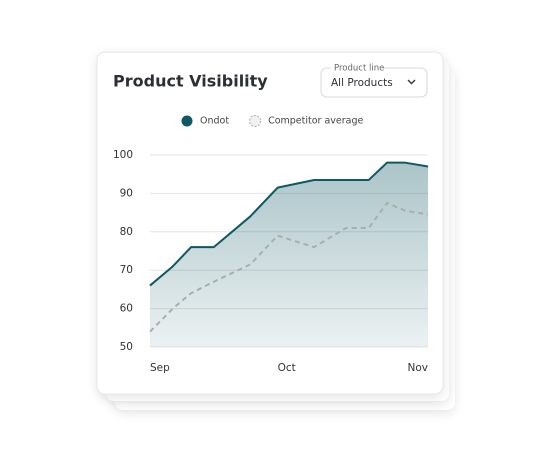  I want to click on dropdown-label-bg, so click(357, 68).